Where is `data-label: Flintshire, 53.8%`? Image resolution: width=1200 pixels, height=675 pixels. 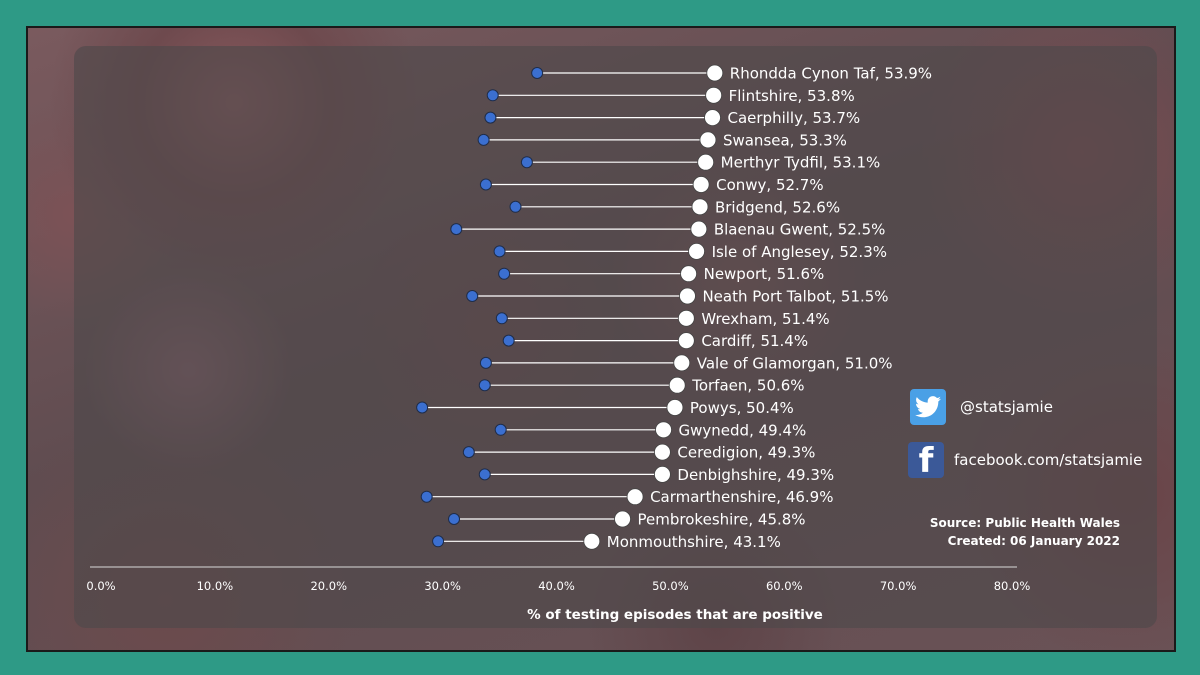 data-label: Flintshire, 53.8% is located at coordinates (792, 96).